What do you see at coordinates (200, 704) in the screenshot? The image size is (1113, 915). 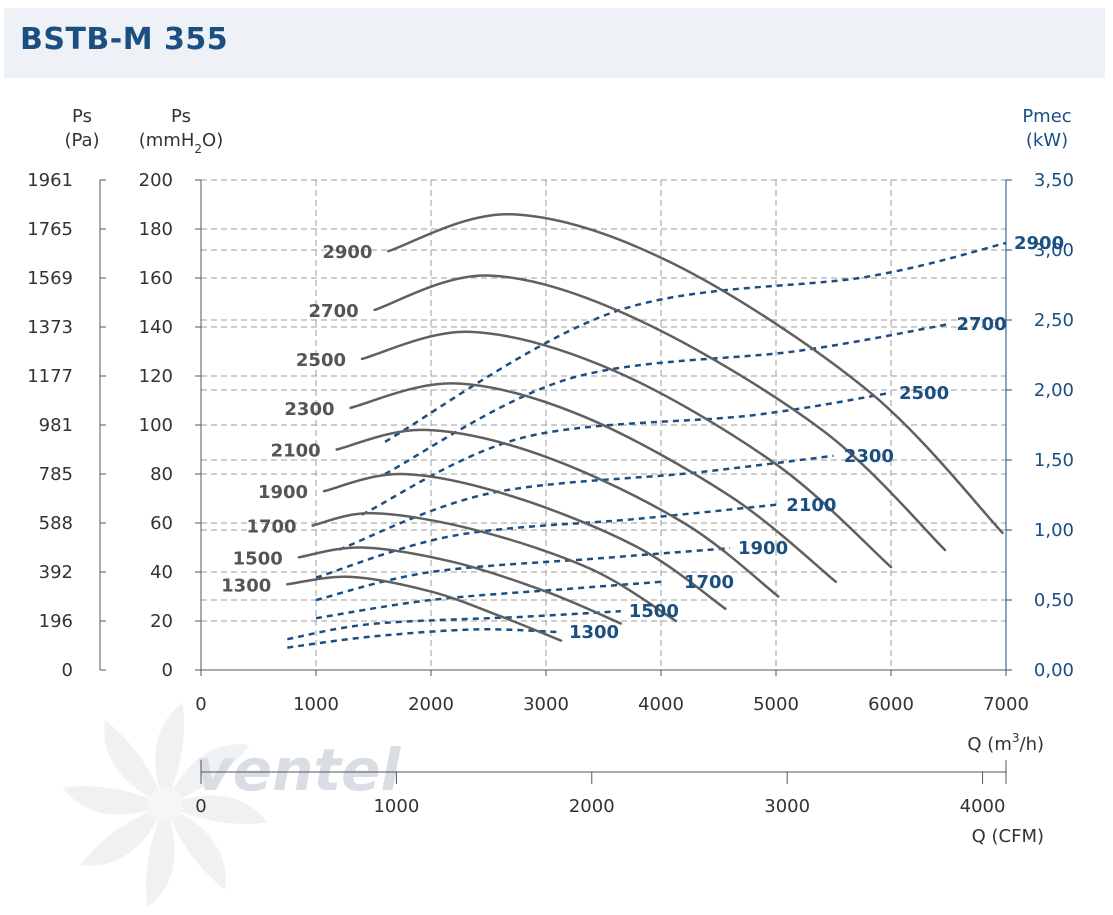 I see `x-m3h-tick-label: 0` at bounding box center [200, 704].